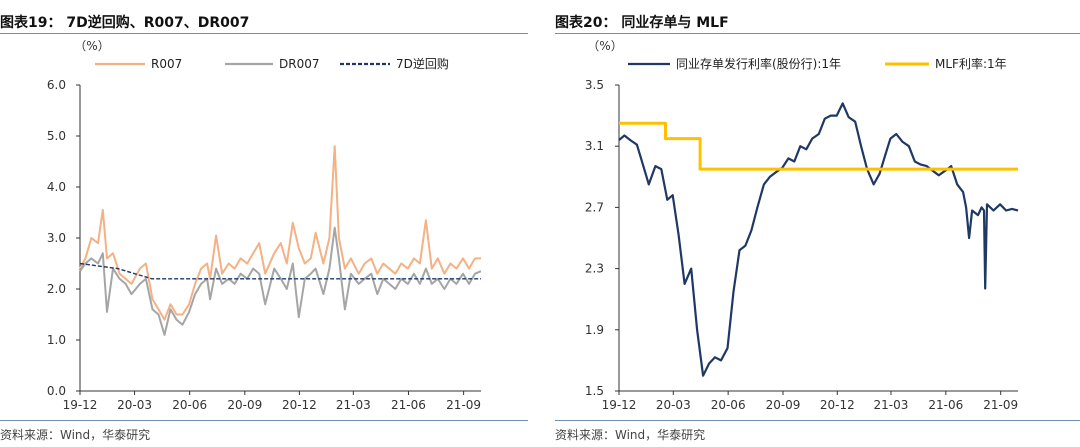 The width and height of the screenshot is (1080, 447). I want to click on legend-label-1: 同业存单发行利率(股份行):1年, so click(758, 63).